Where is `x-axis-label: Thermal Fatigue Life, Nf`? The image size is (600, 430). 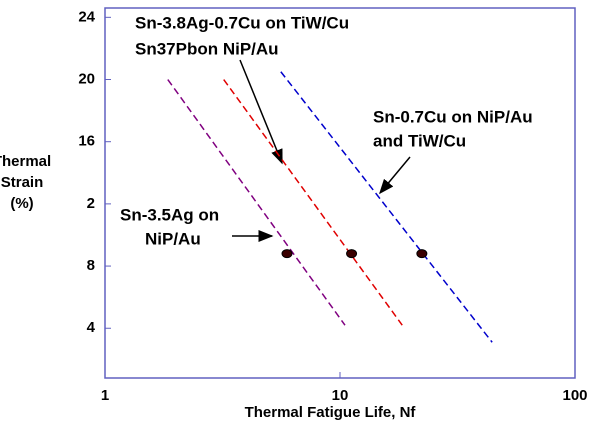
x-axis-label: Thermal Fatigue Life, Nf is located at coordinates (331, 412).